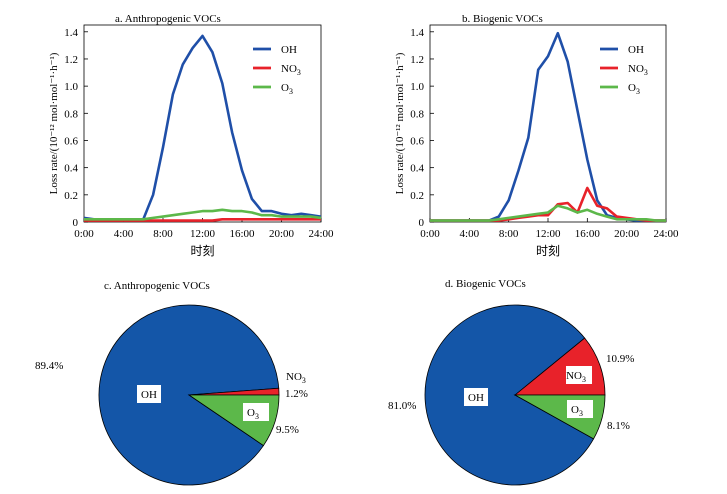 This screenshot has height=494, width=727. Describe the element at coordinates (71, 196) in the screenshot. I see `y-tick-label-a: 0.2` at that location.